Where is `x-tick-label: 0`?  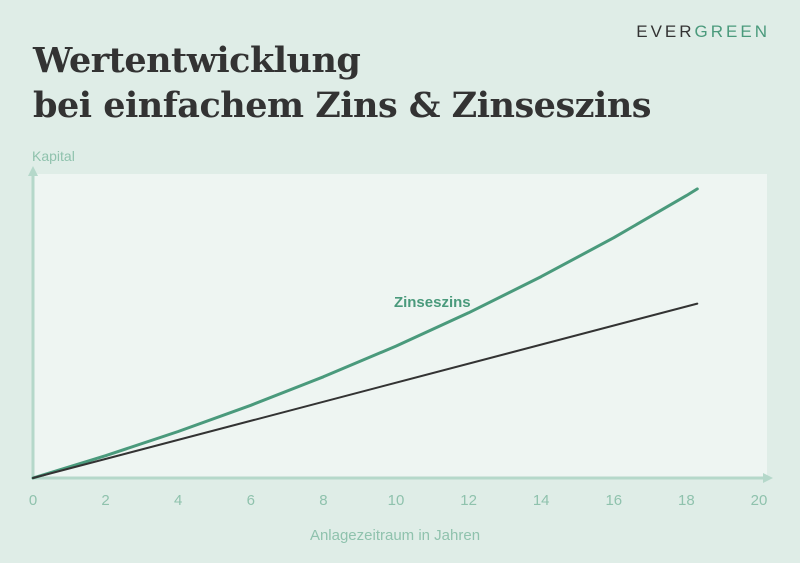
x-tick-label: 0 is located at coordinates (33, 500).